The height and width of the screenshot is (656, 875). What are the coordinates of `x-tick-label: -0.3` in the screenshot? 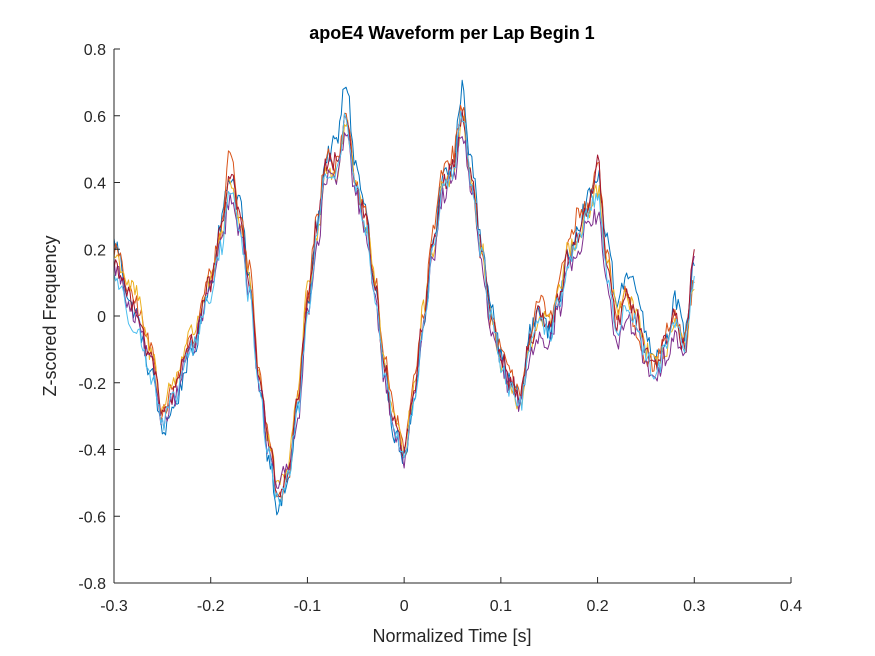 It's located at (114, 606).